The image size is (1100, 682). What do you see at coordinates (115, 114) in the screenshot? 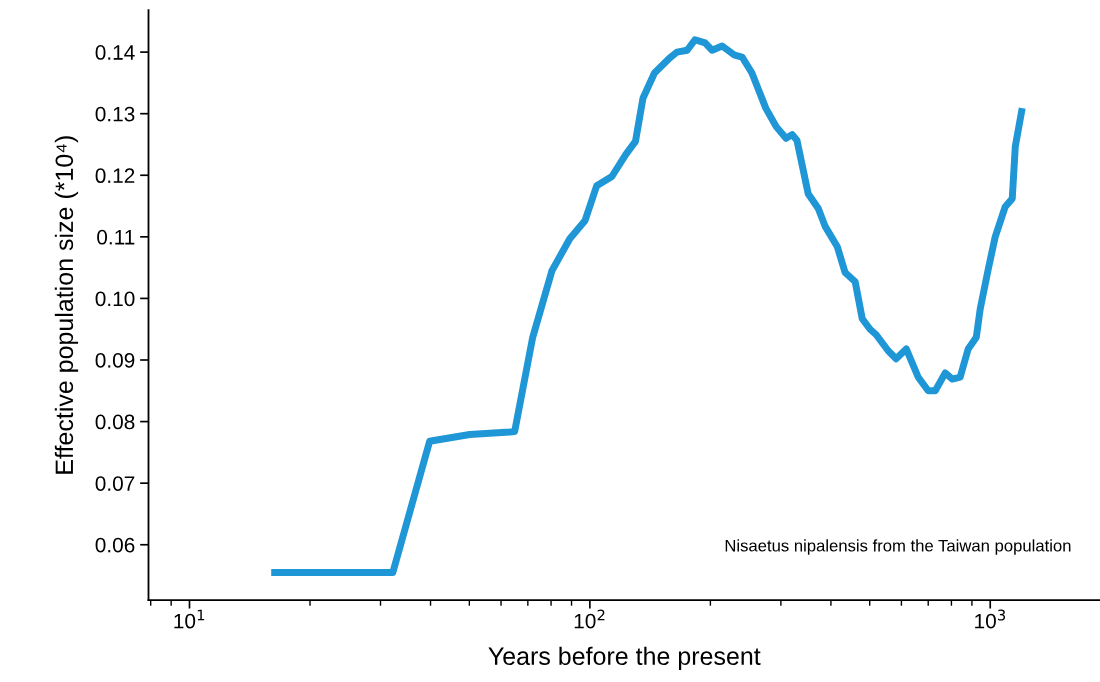
I see `y-tick-label: 0.13` at bounding box center [115, 114].